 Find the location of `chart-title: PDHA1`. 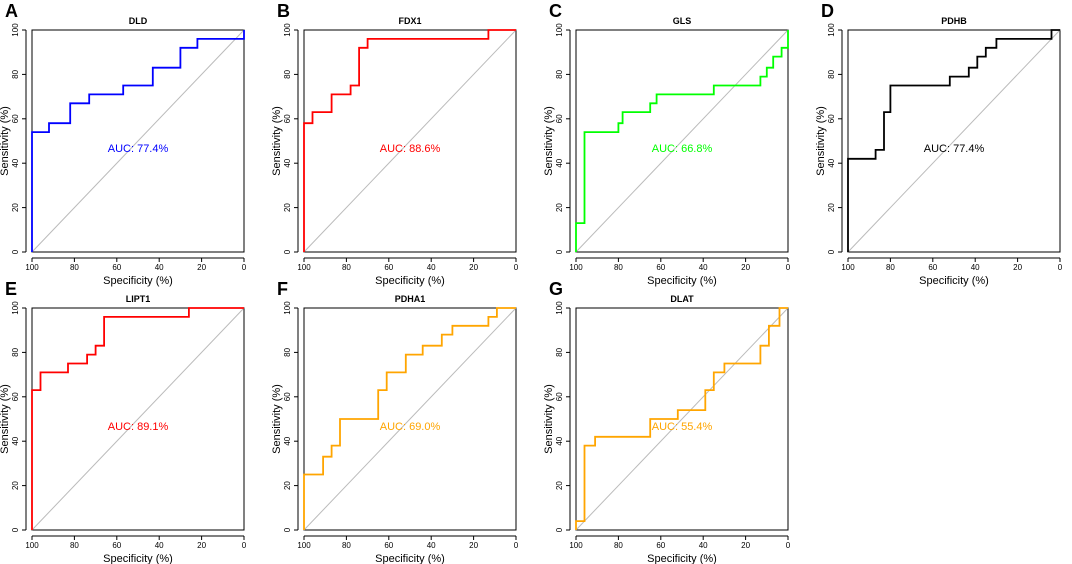

chart-title: PDHA1 is located at coordinates (410, 299).